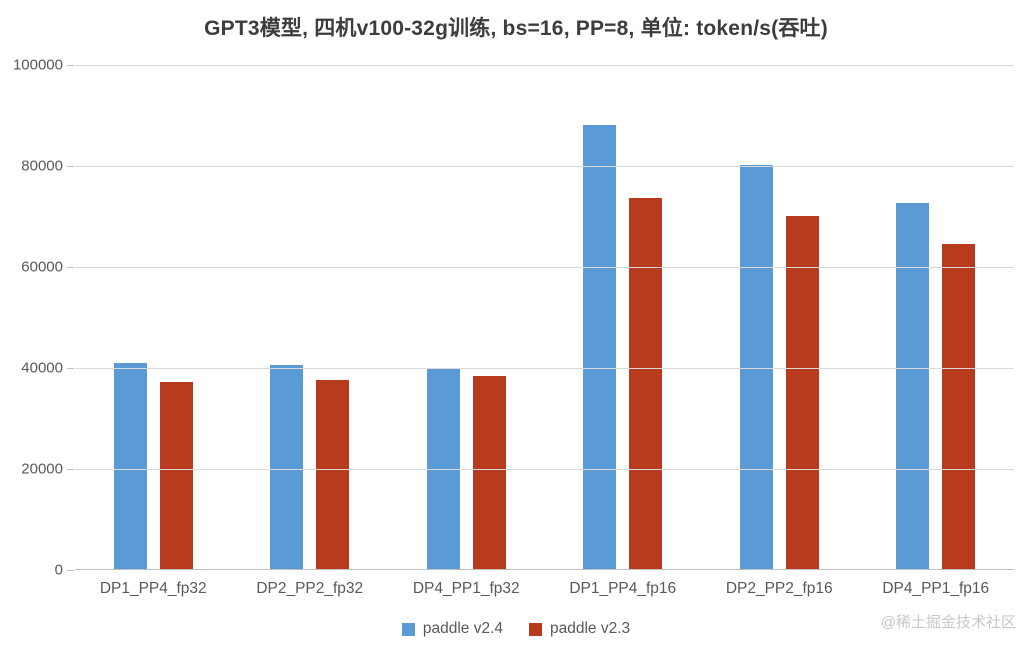 The image size is (1032, 650). Describe the element at coordinates (42, 368) in the screenshot. I see `y-axis-tick-label: 40000` at that location.